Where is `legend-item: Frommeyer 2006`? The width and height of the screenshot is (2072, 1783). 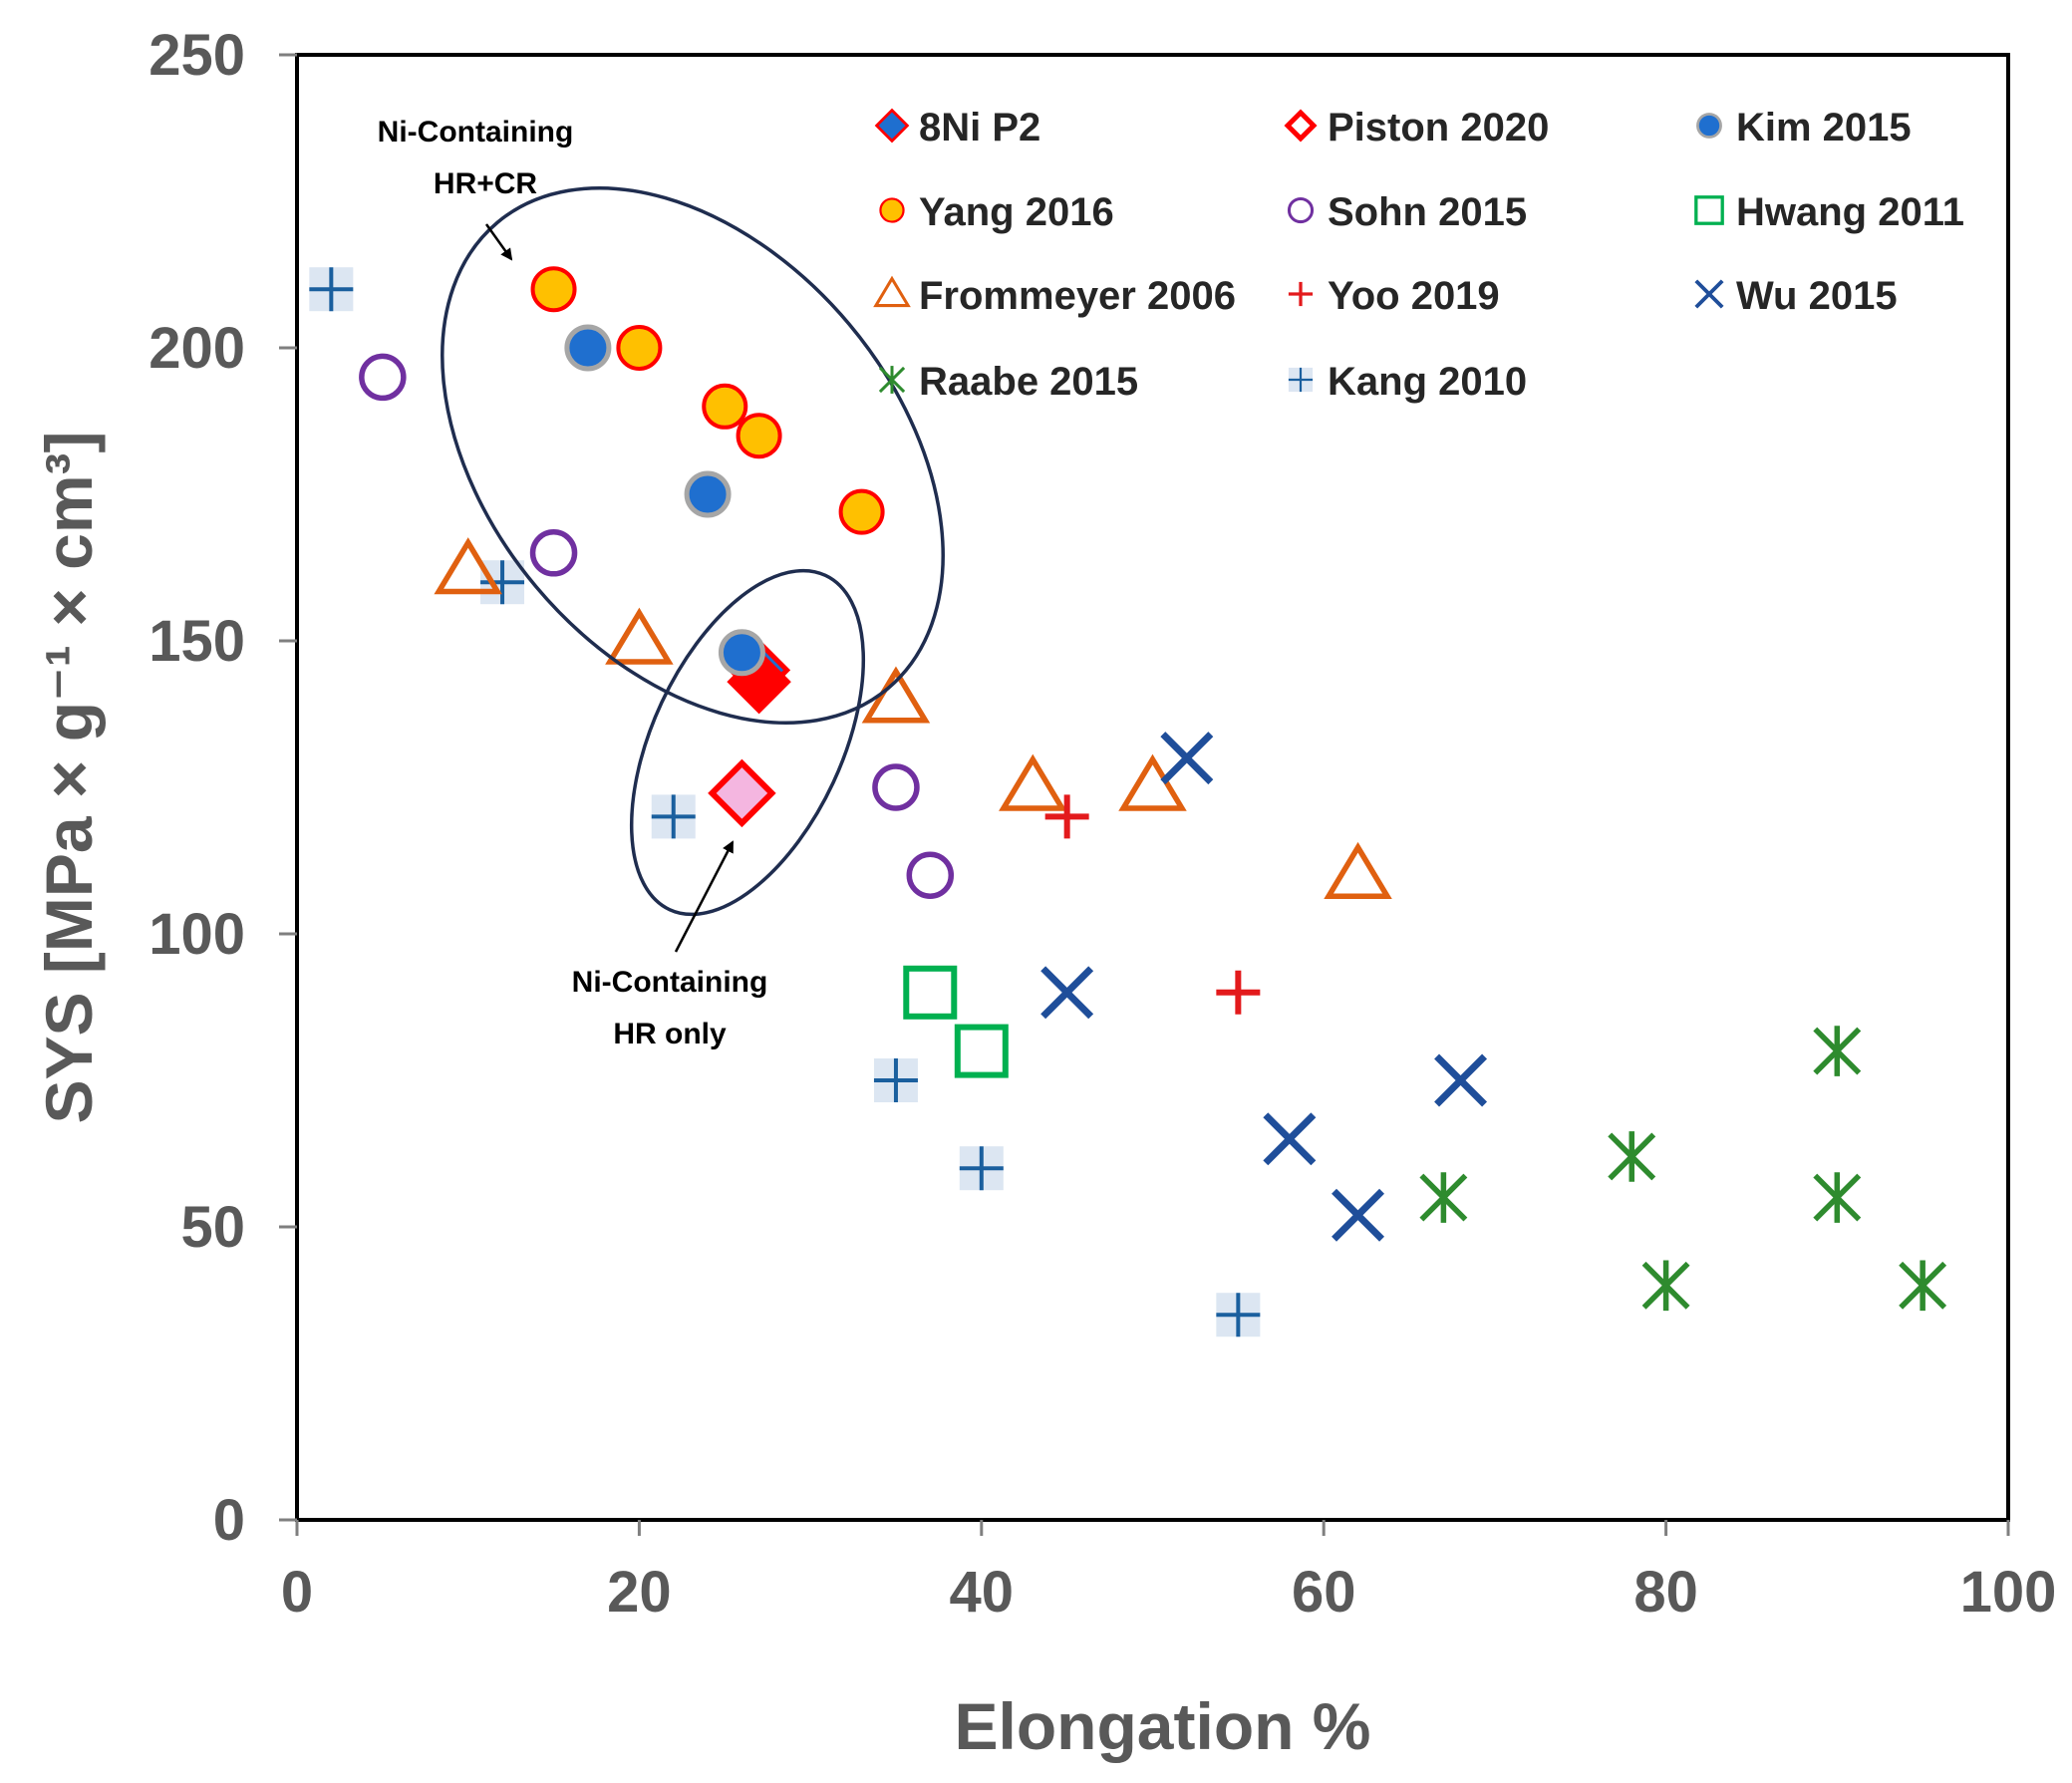 legend-item: Frommeyer 2006 is located at coordinates (1054, 296).